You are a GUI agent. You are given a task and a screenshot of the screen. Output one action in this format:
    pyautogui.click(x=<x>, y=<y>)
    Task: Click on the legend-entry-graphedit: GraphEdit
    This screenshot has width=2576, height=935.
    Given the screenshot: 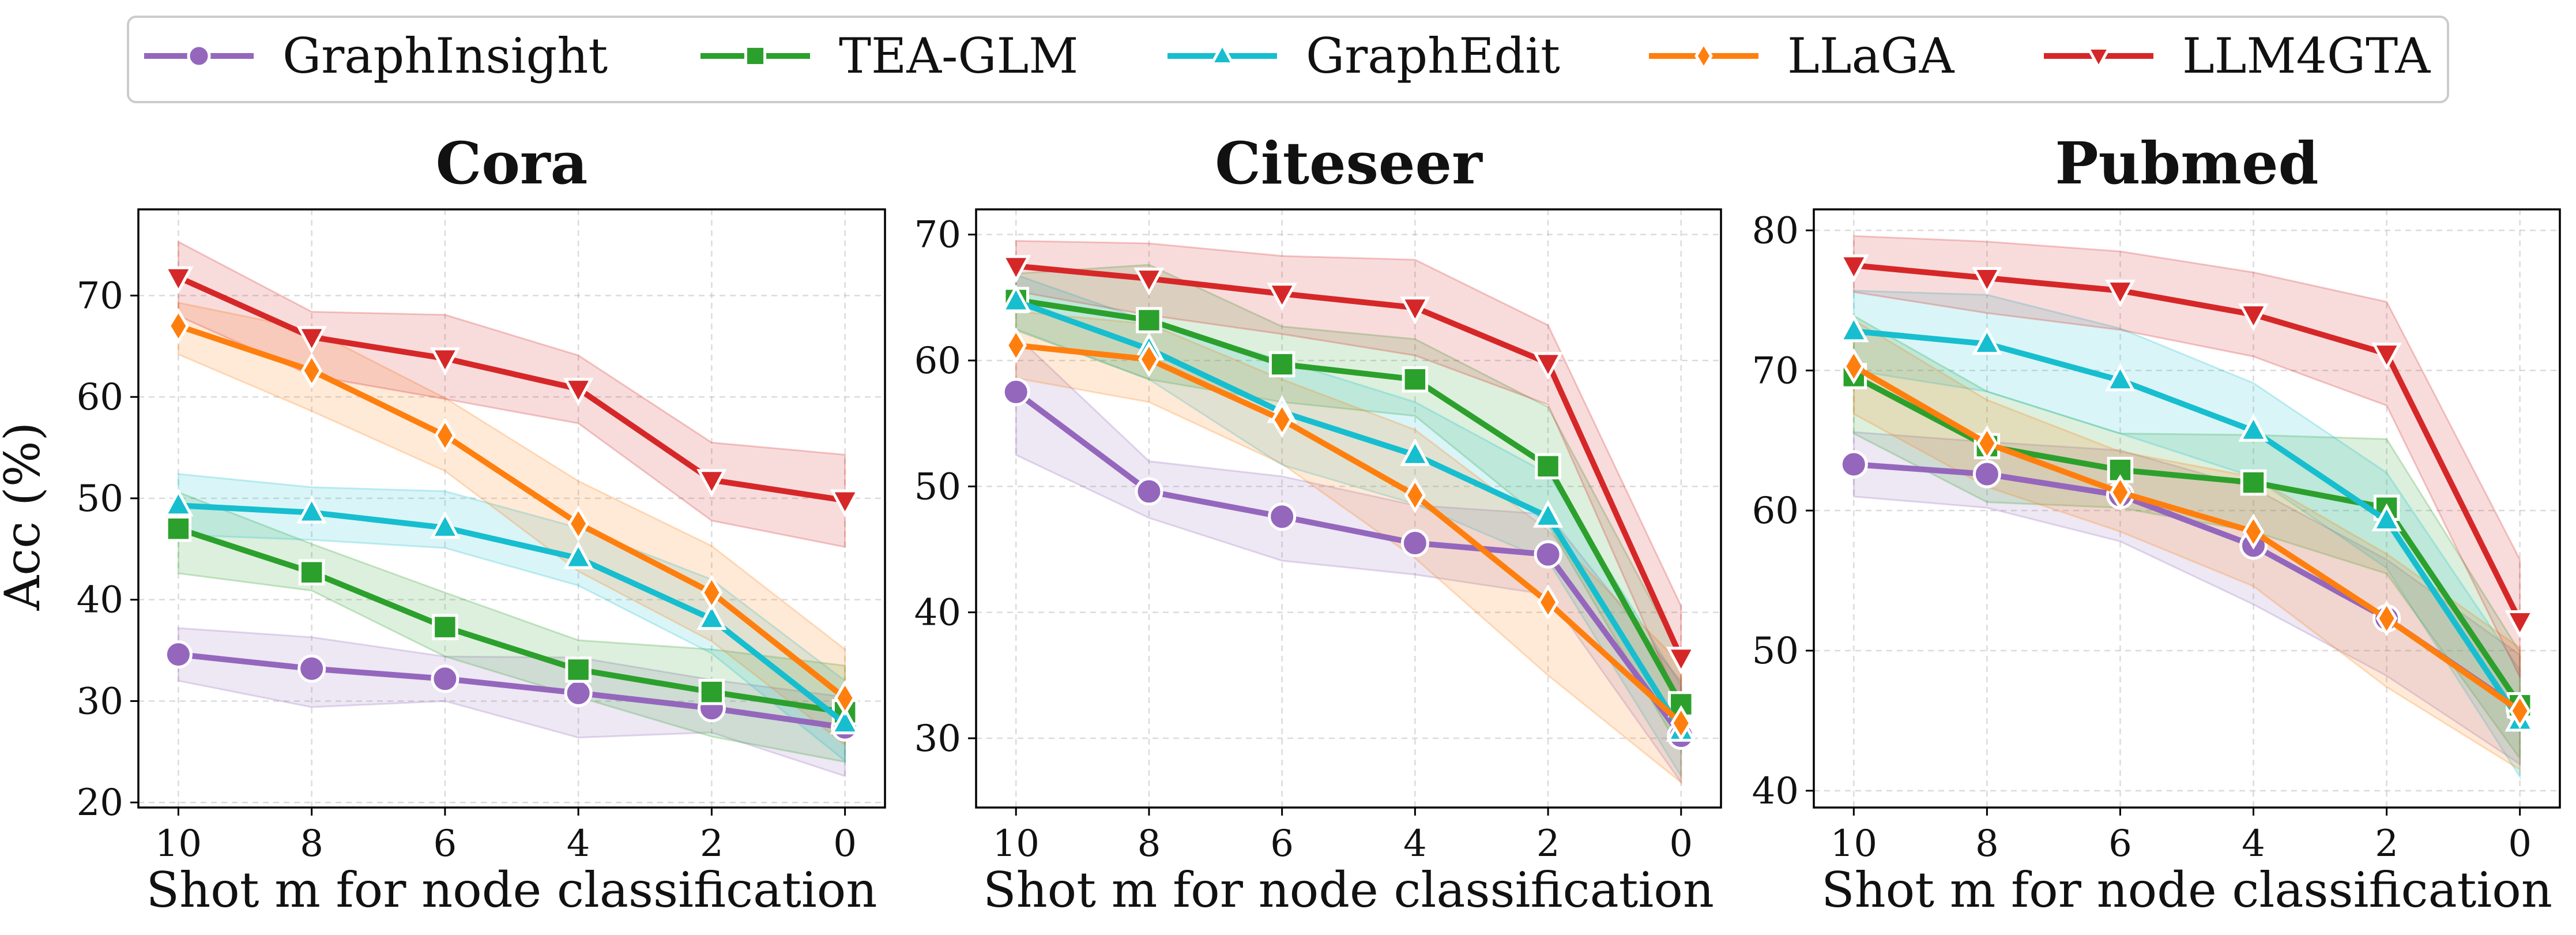 What is the action you would take?
    pyautogui.click(x=1364, y=56)
    